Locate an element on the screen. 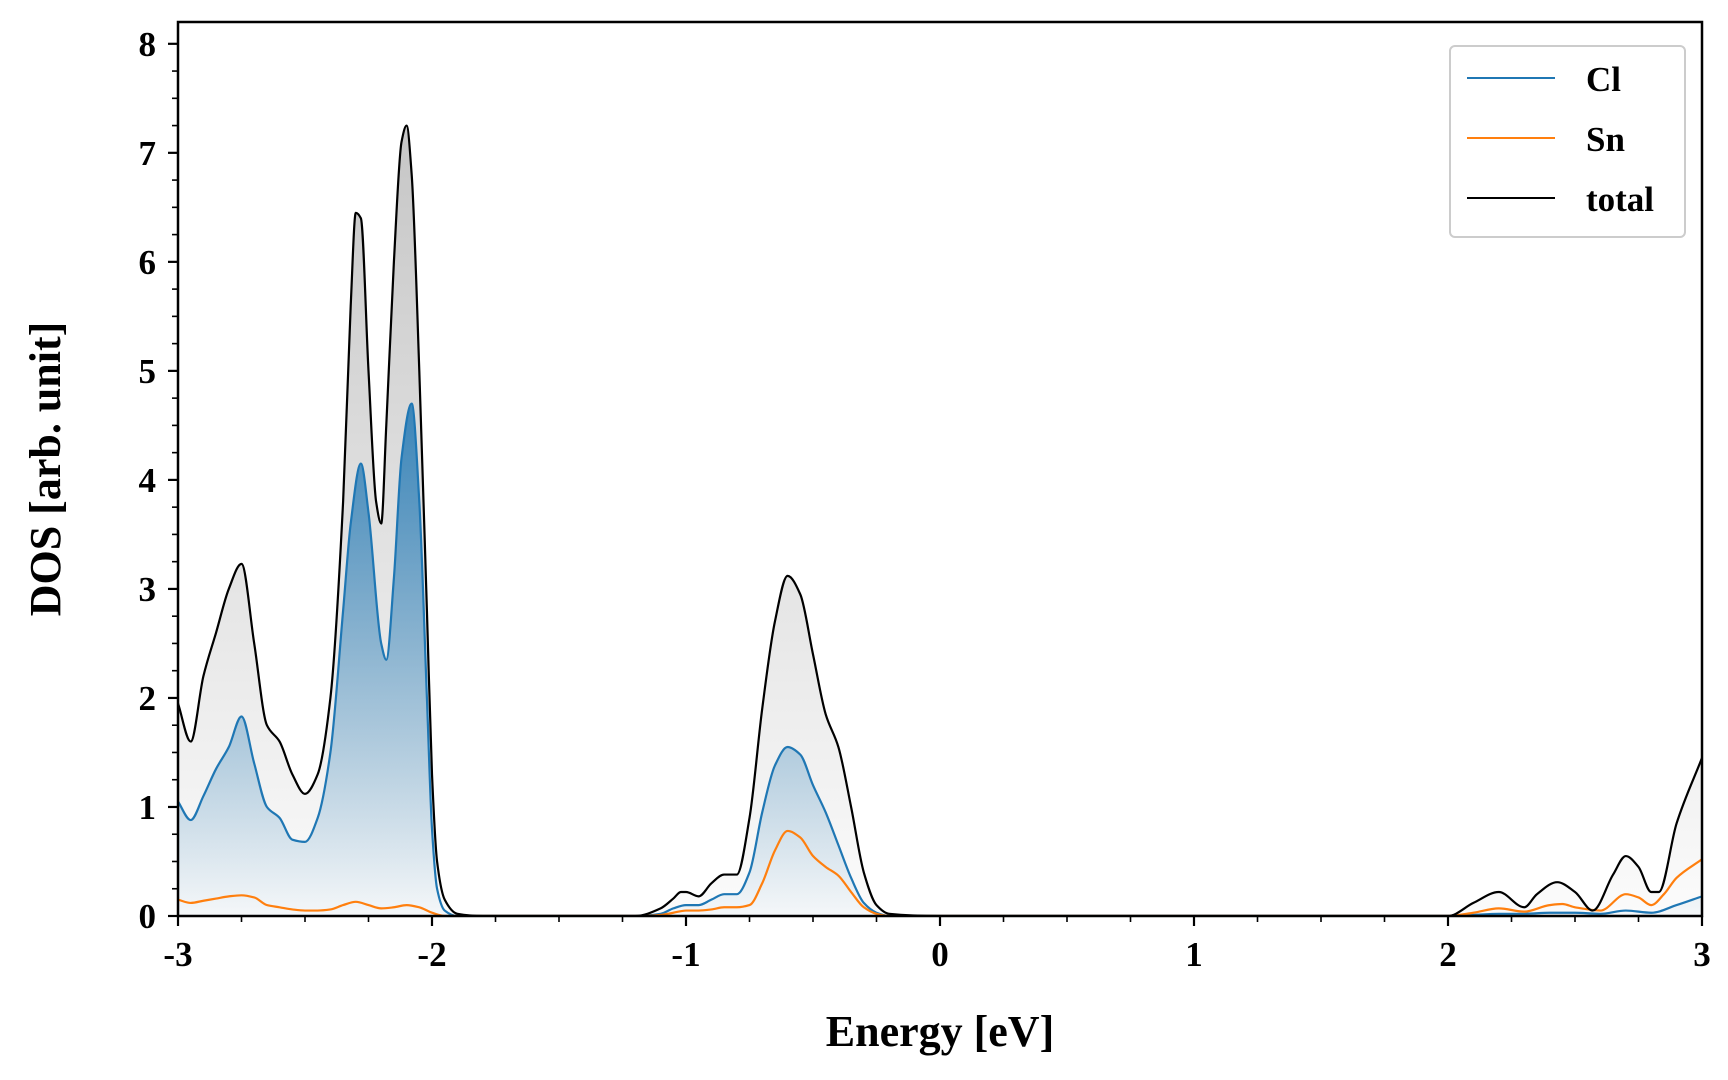  legend-label-sn: Sn is located at coordinates (1605, 139).